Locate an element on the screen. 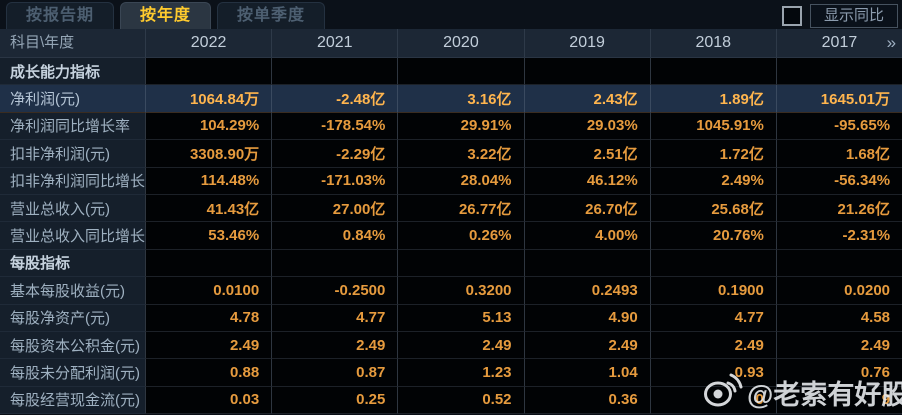 The image size is (902, 415). value-cell: 2.43亿 is located at coordinates (586, 99).